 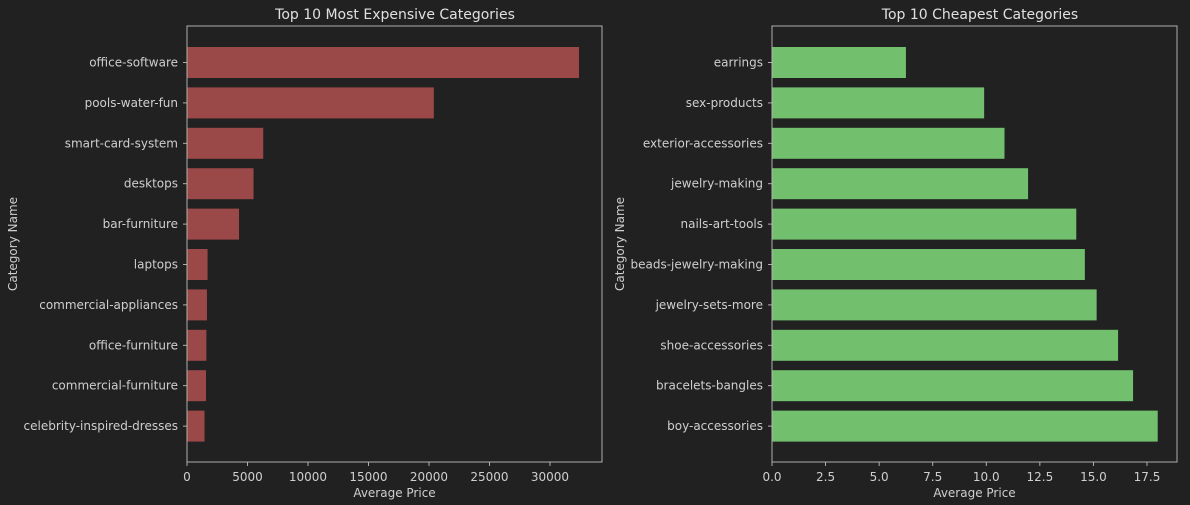 I want to click on bar-office-software, so click(x=383, y=62).